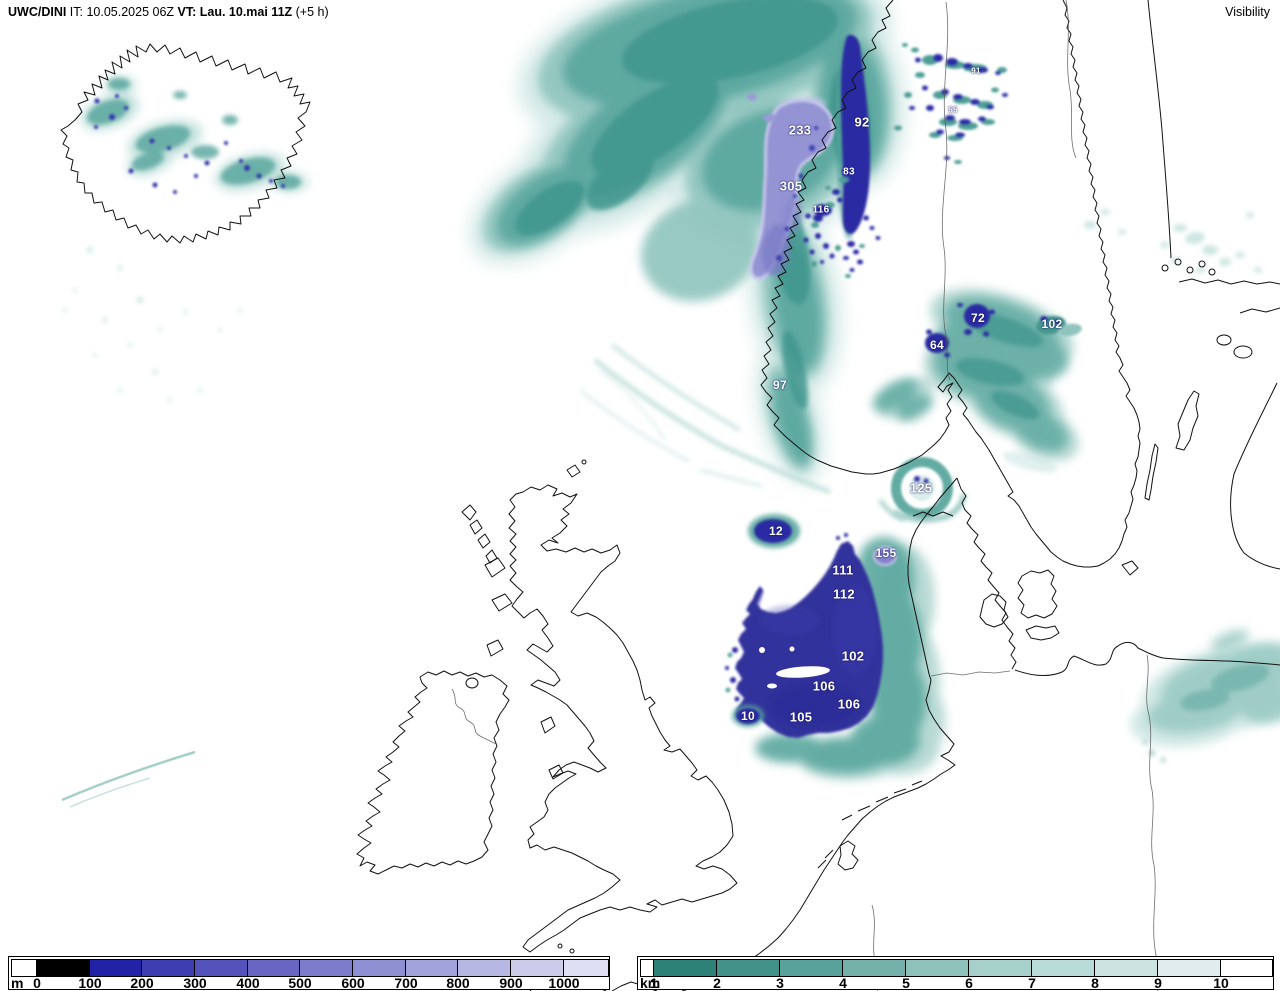 The height and width of the screenshot is (991, 1280). I want to click on legend-kilometers-ticks: 1 2 3 4 5 6 7 8 9 10, so click(955, 983).